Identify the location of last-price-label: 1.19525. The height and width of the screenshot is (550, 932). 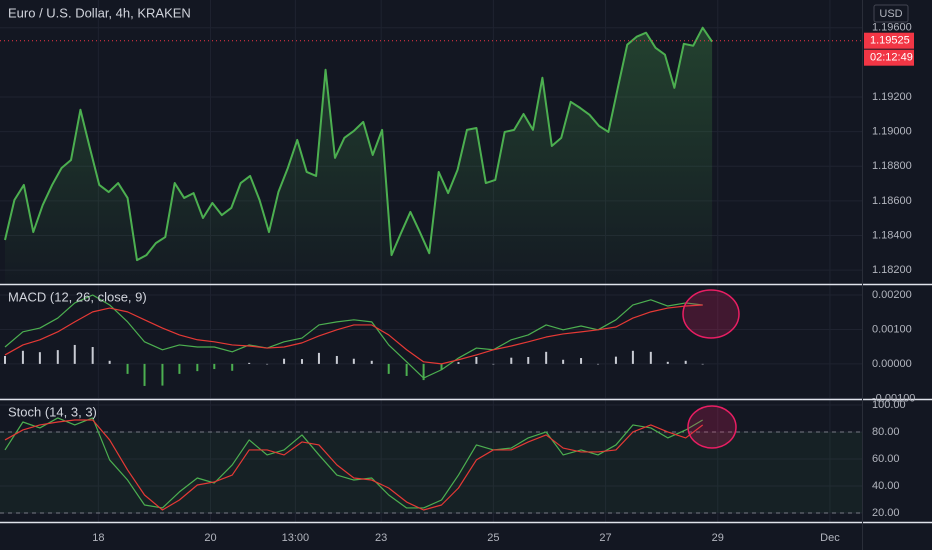
(890, 41).